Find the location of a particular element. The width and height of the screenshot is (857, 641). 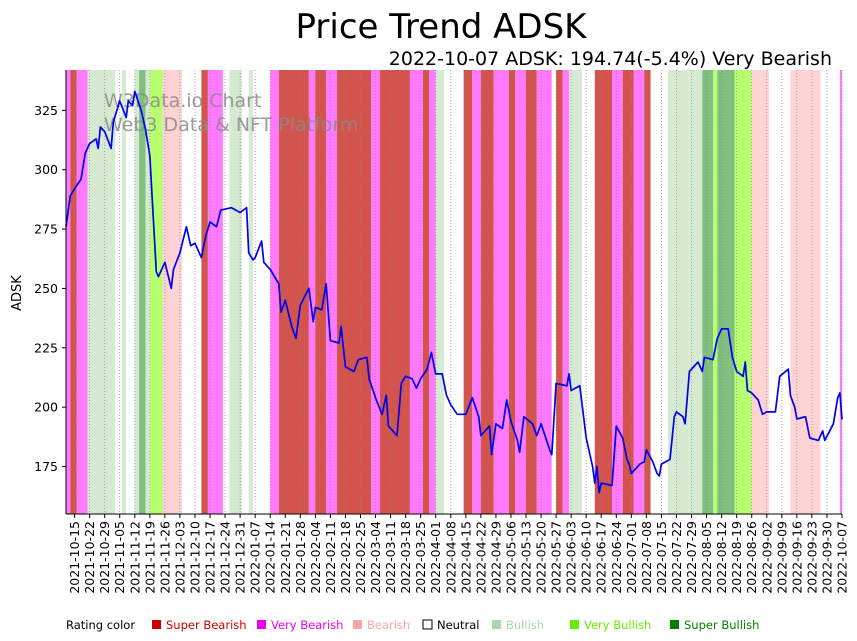

x-tick-label: 2022-03-25 is located at coordinates (420, 557).